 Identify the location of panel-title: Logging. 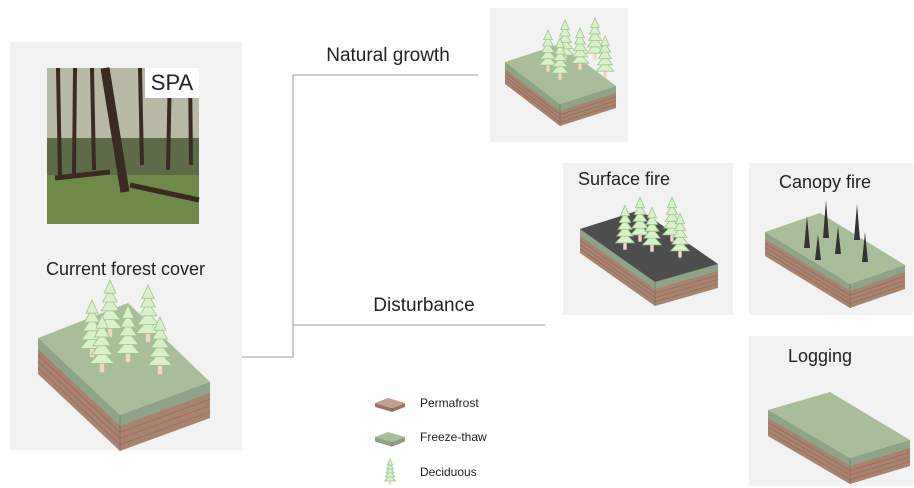
(820, 356).